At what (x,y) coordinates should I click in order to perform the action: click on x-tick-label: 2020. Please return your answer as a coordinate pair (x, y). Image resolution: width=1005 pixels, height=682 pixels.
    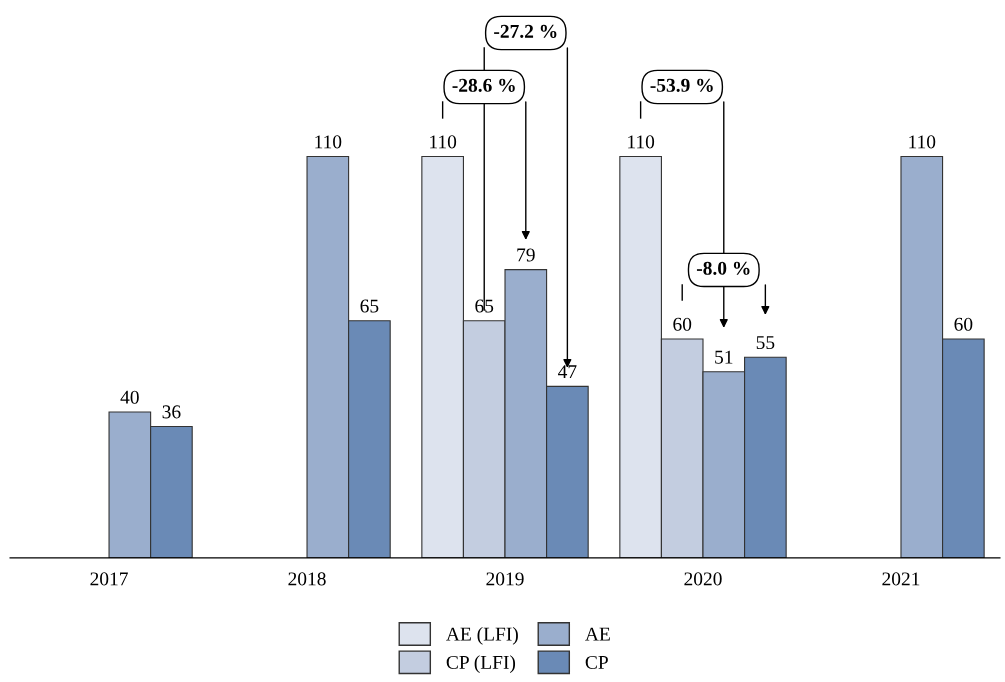
    Looking at the image, I should click on (703, 579).